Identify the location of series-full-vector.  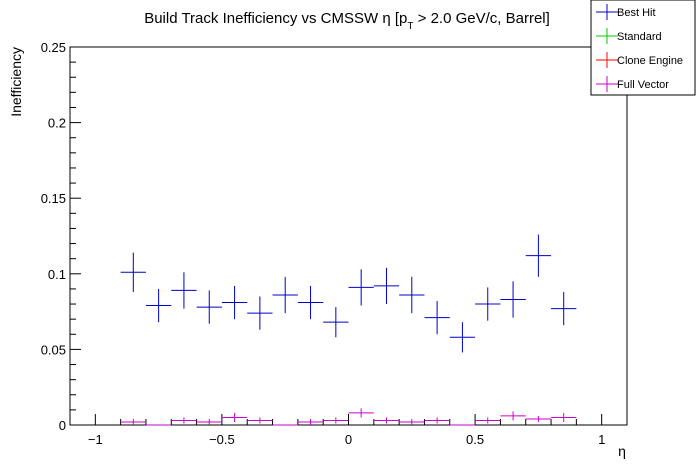
(348, 417).